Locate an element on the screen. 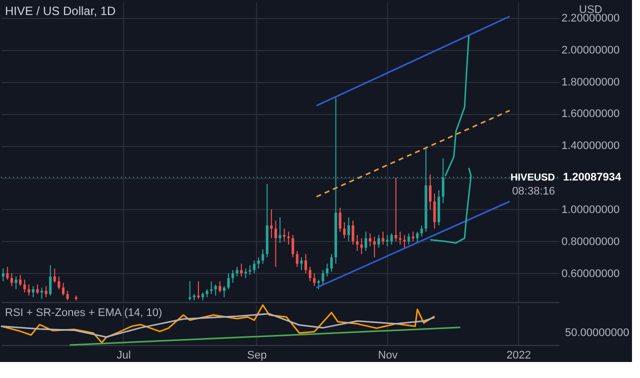  y-tick-label: 1.40000000 is located at coordinates (591, 146).